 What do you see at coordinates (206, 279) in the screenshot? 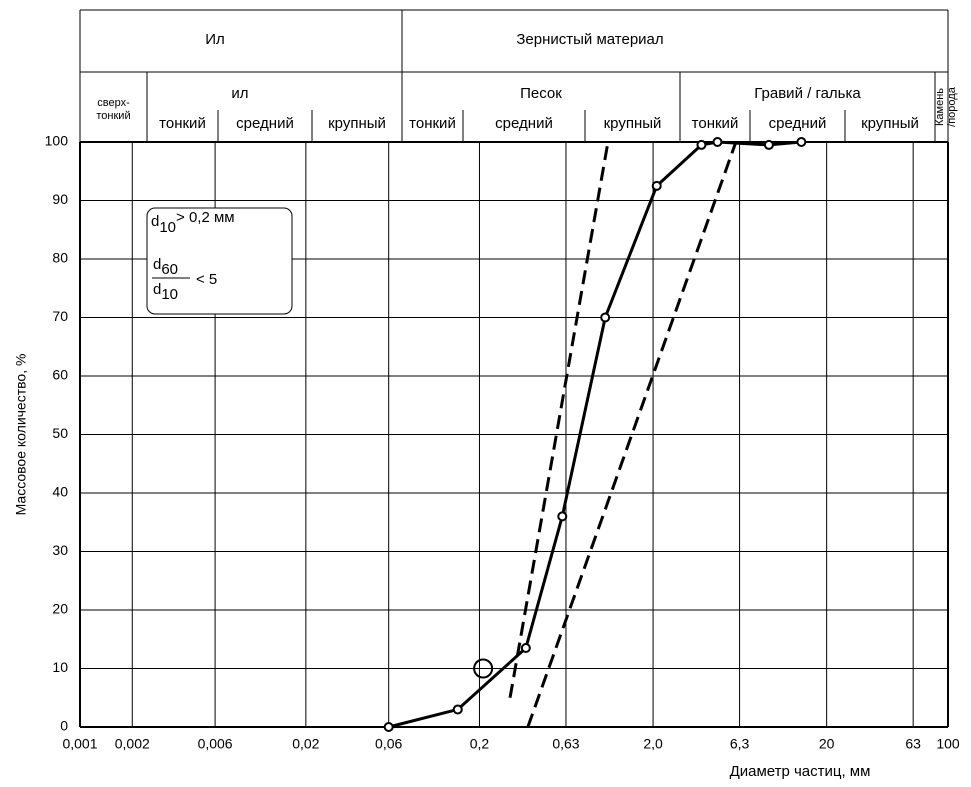
I see `annotation: < 5` at bounding box center [206, 279].